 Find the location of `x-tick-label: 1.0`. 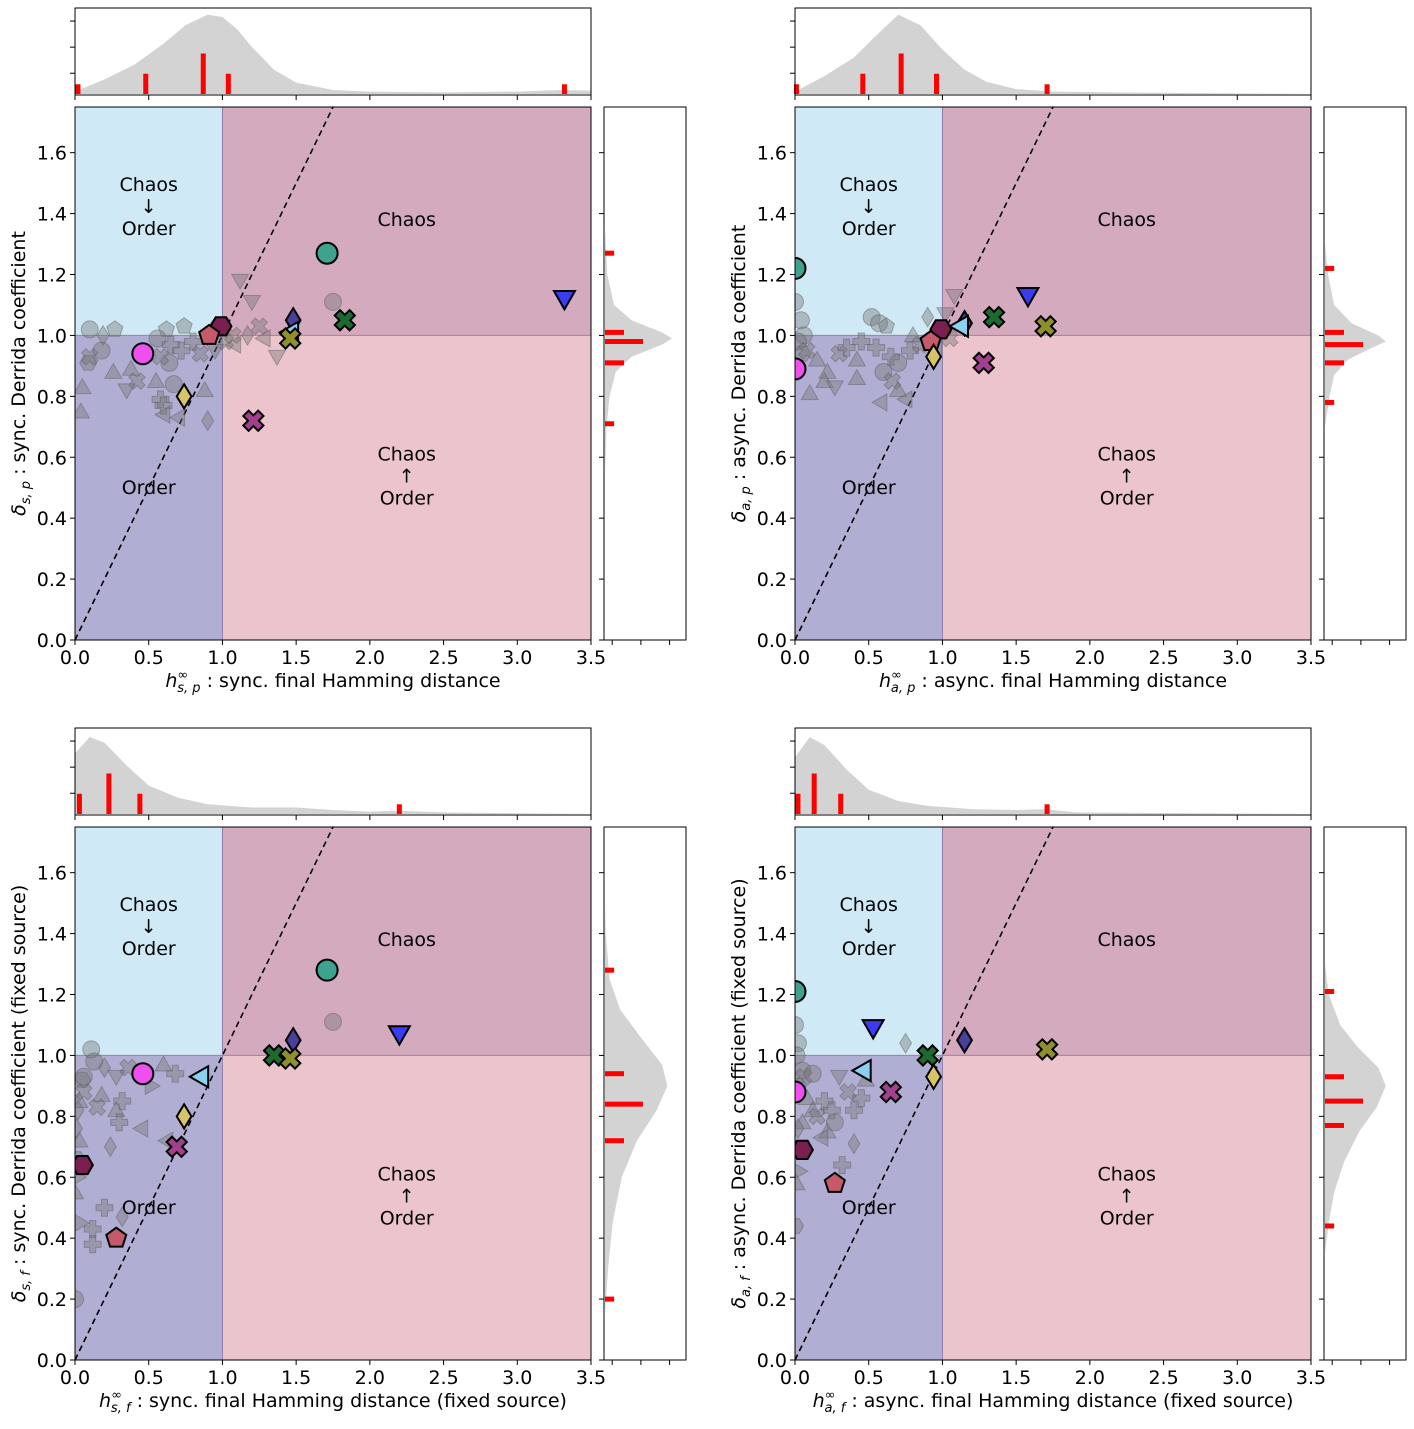

x-tick-label: 1.0 is located at coordinates (222, 658).